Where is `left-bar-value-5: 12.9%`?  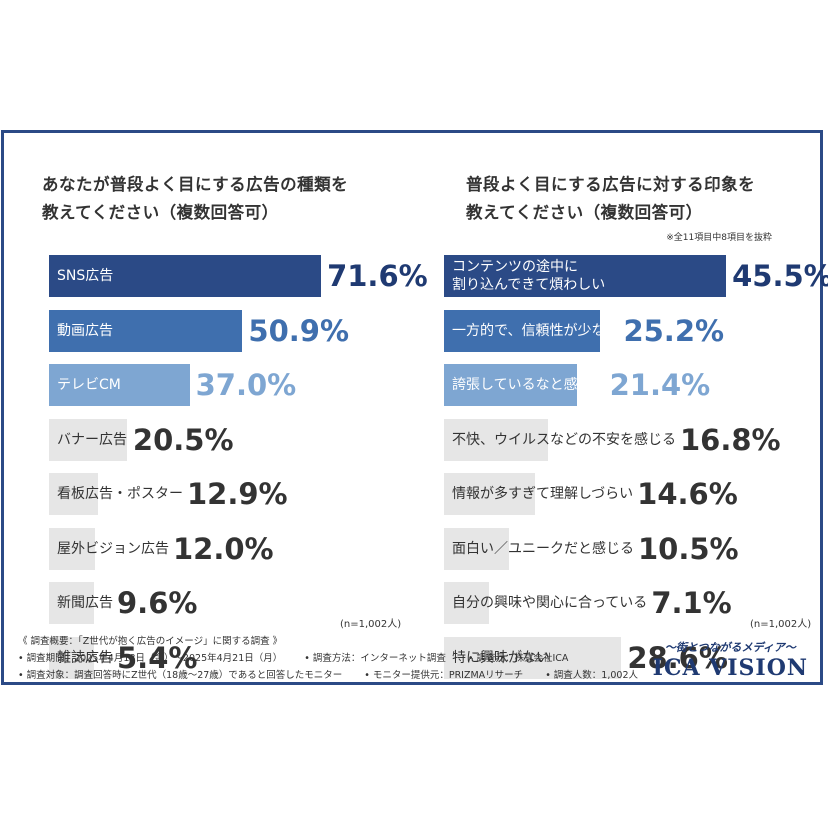 left-bar-value-5: 12.9% is located at coordinates (237, 494).